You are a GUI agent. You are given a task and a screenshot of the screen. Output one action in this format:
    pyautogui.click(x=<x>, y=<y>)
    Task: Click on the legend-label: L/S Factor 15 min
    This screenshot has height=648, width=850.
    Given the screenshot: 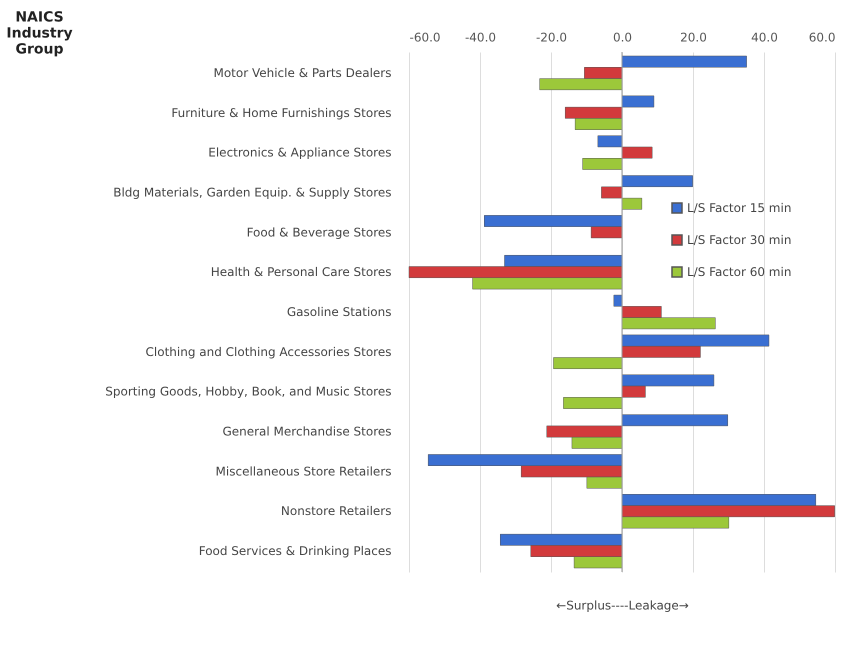 What is the action you would take?
    pyautogui.click(x=739, y=208)
    